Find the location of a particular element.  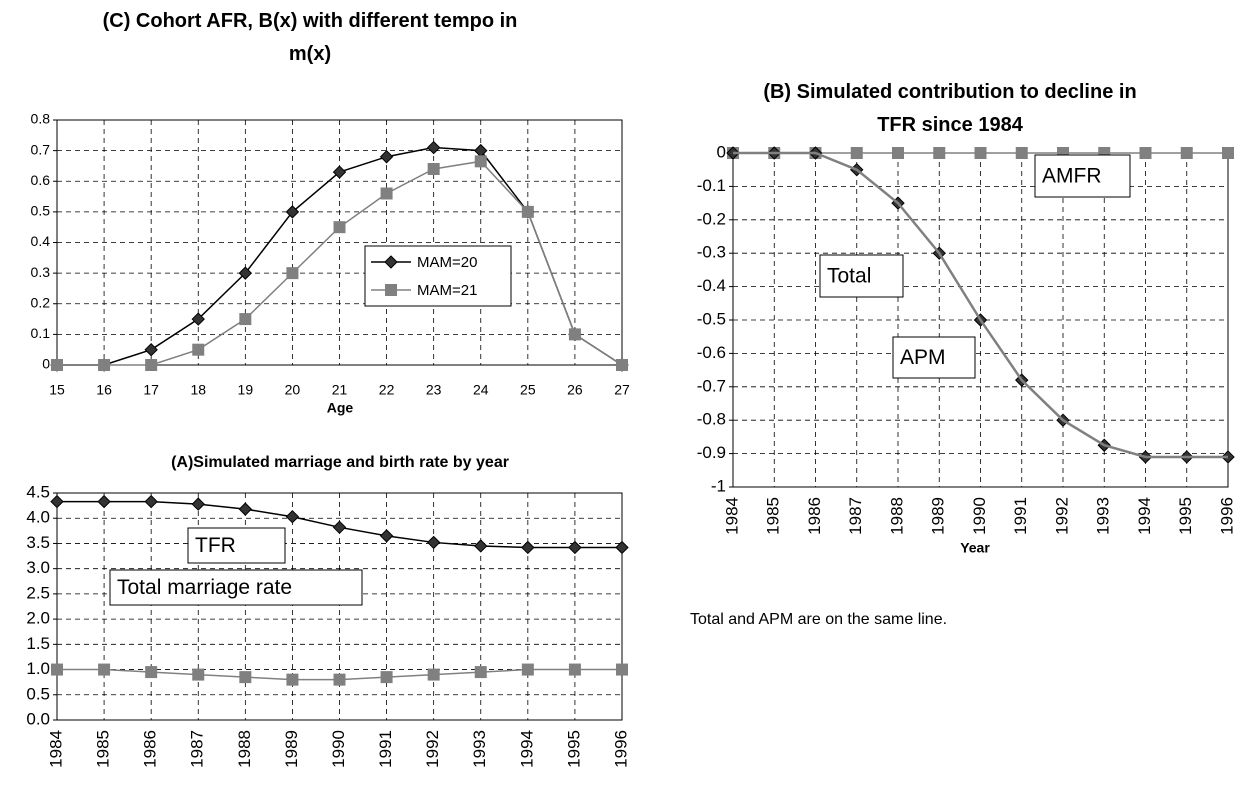

plot-frame is located at coordinates (339, 606).